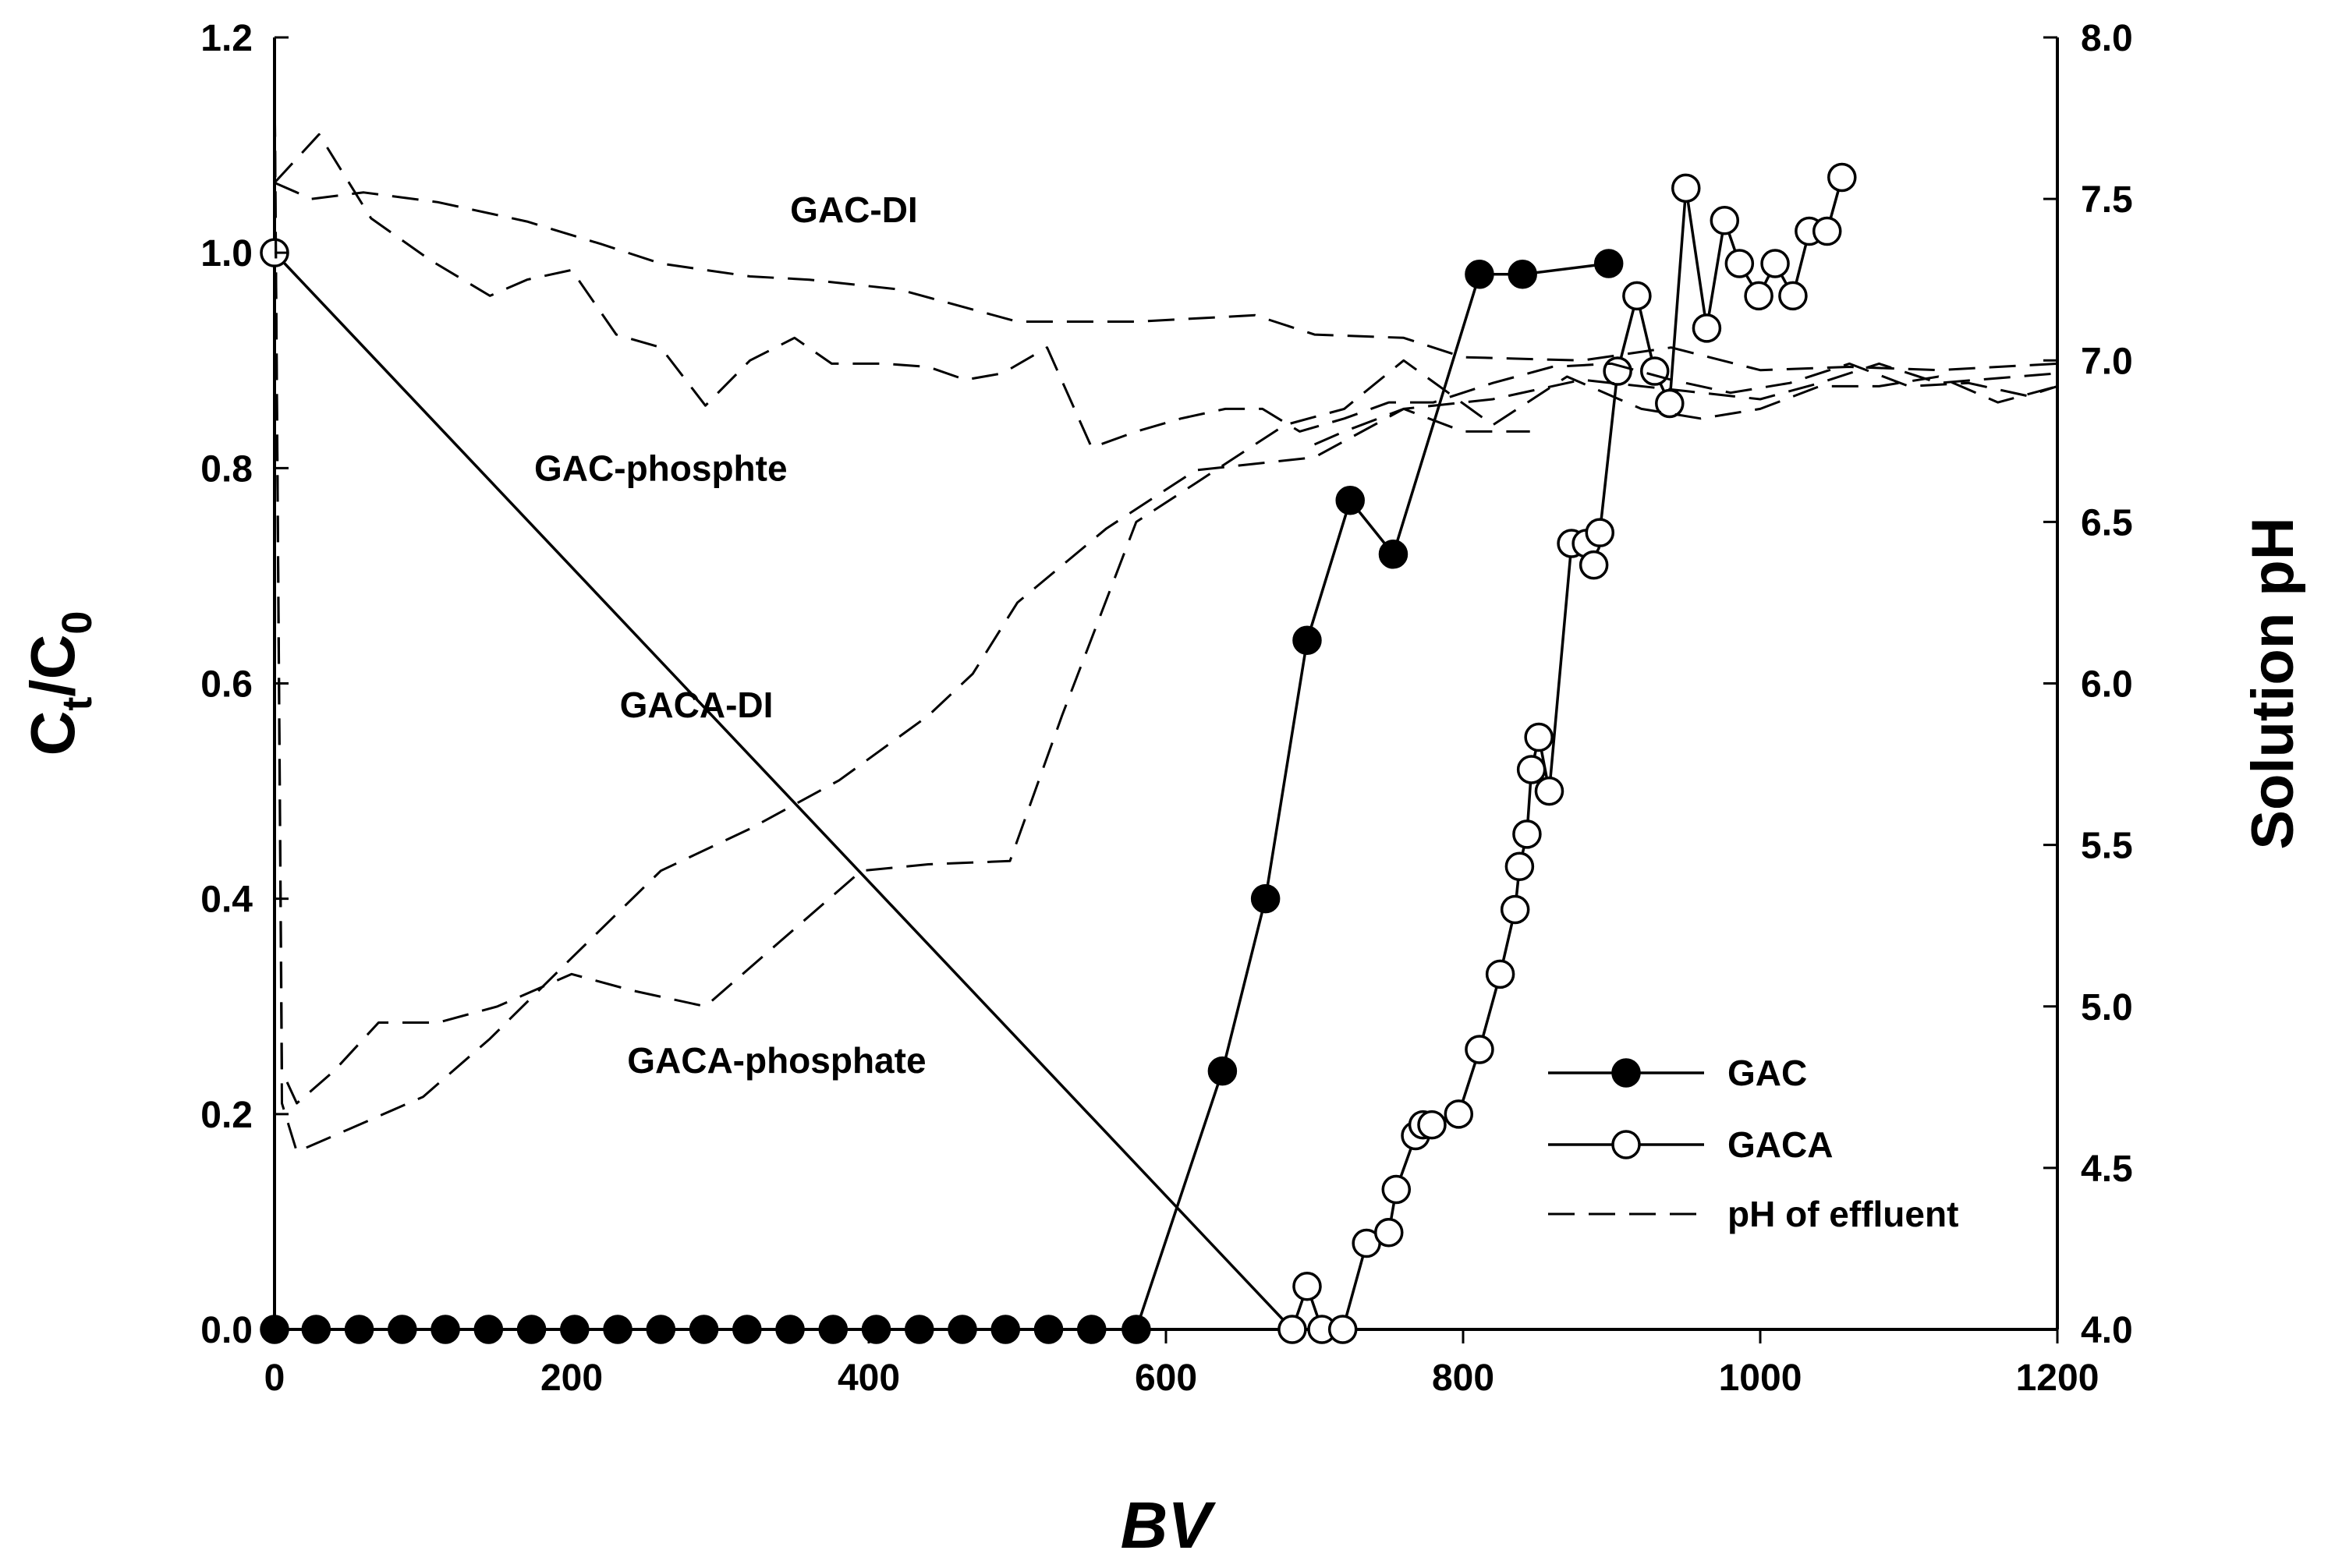  What do you see at coordinates (869, 1378) in the screenshot?
I see `x-tick-label: 400` at bounding box center [869, 1378].